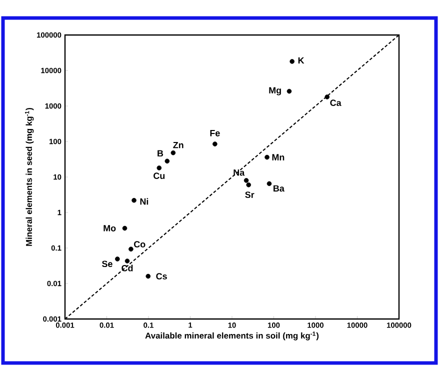  I want to click on annotation: Cu, so click(159, 175).